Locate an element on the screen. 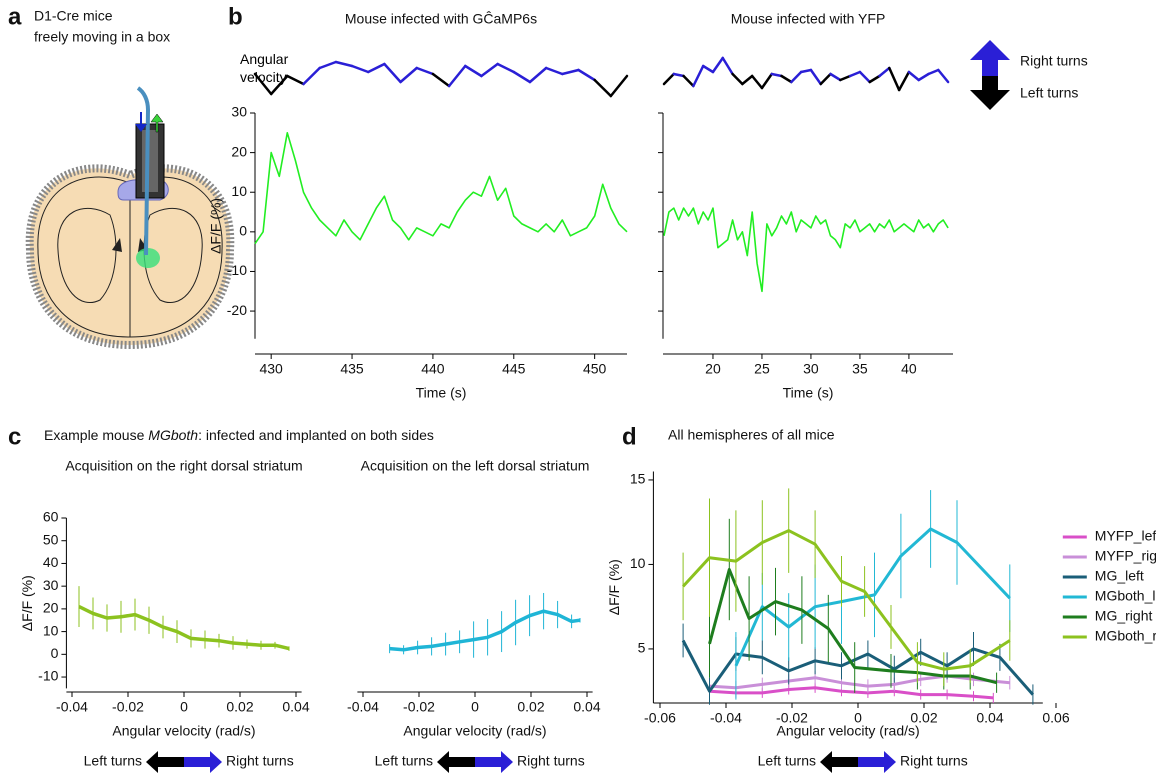 The width and height of the screenshot is (1156, 776). title-part: Example mouse is located at coordinates (96, 435).